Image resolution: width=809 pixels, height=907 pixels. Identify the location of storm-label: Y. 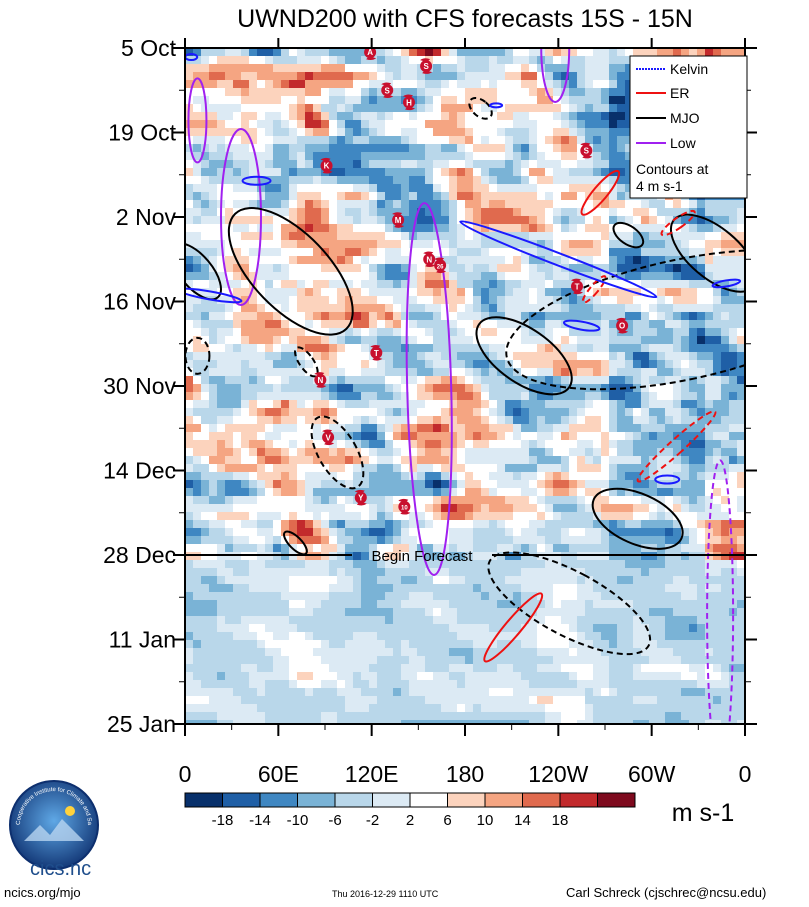
(361, 498).